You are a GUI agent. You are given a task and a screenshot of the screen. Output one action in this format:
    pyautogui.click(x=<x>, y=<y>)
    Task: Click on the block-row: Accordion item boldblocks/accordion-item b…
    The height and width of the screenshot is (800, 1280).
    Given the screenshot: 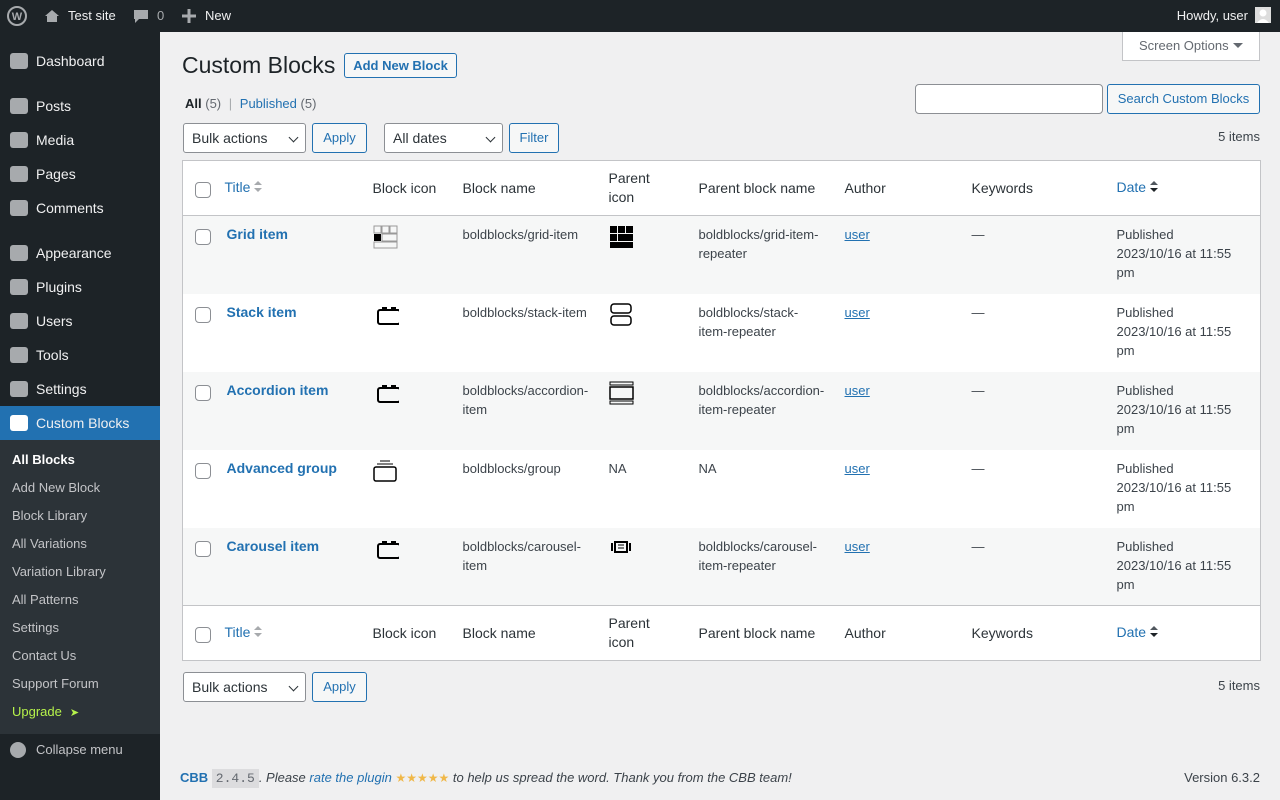 What is the action you would take?
    pyautogui.click(x=721, y=410)
    